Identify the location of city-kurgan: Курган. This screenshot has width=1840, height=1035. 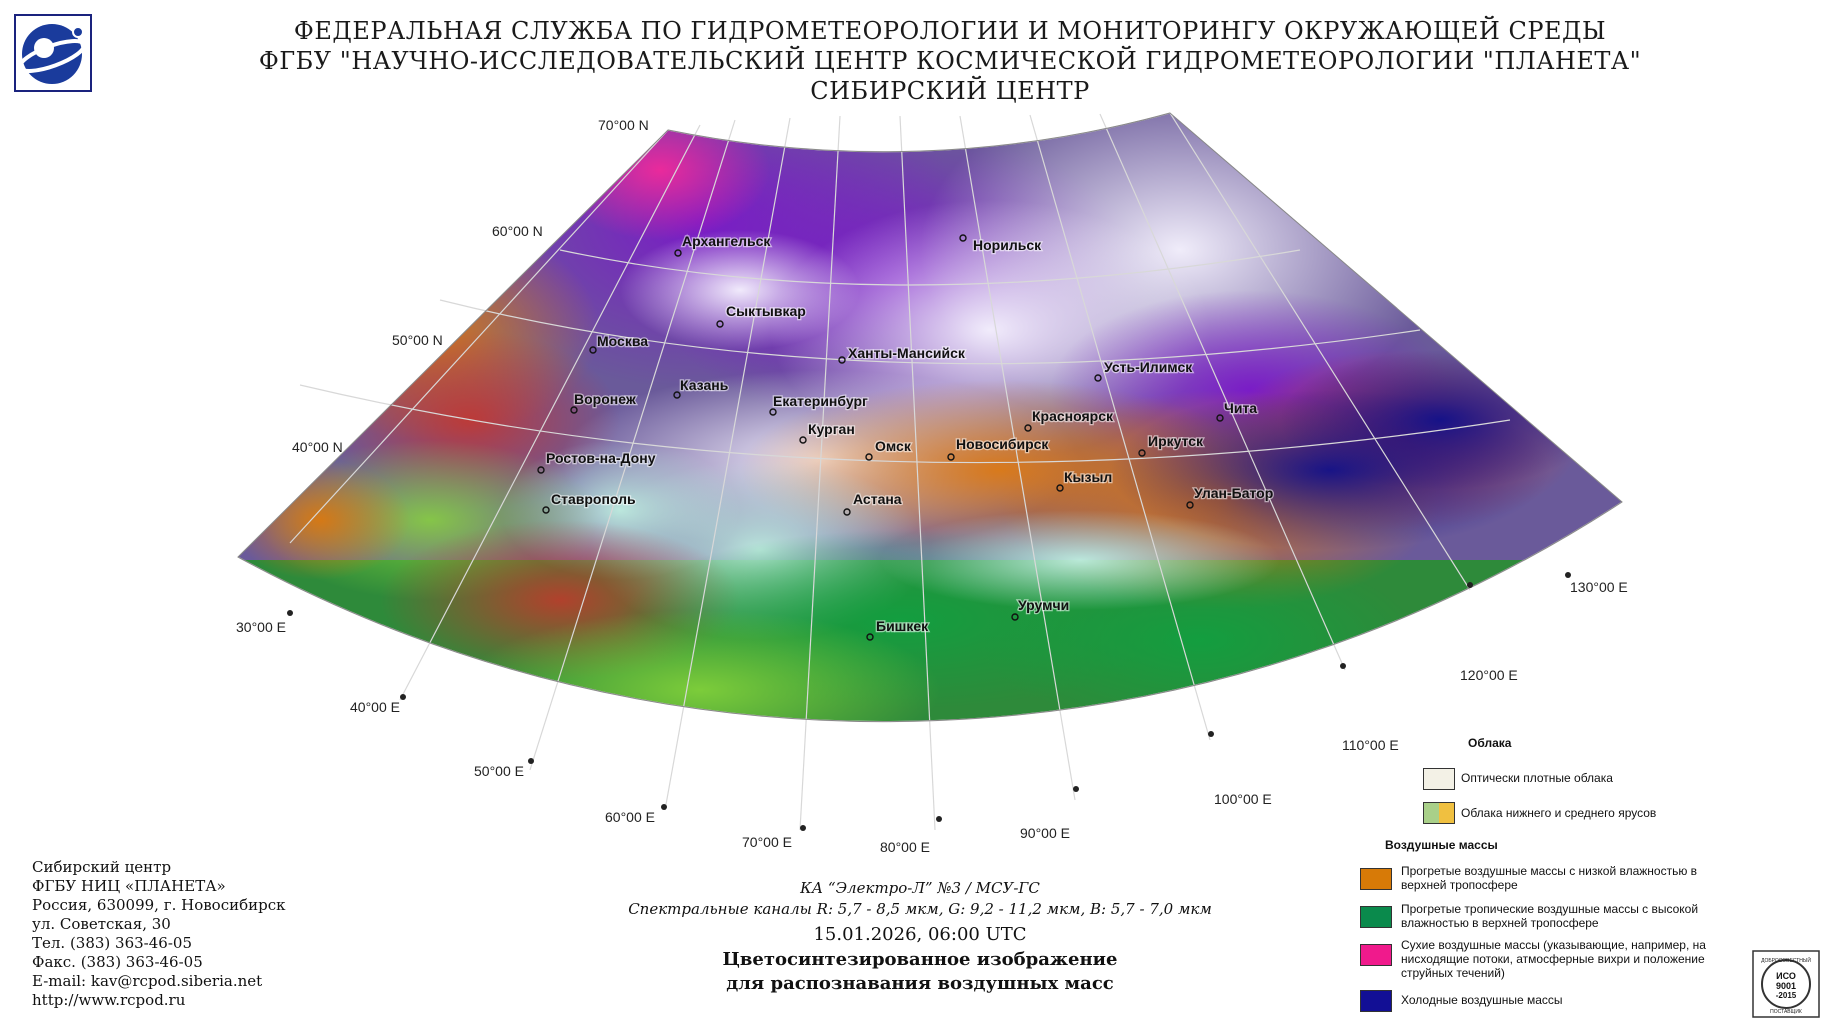
(831, 429).